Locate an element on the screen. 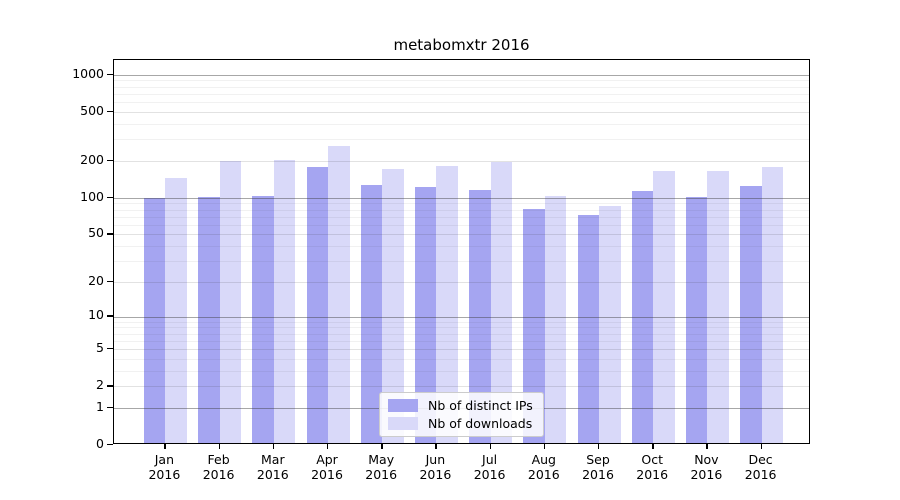  legend-item: Nb of distinct IPs is located at coordinates (460, 405).